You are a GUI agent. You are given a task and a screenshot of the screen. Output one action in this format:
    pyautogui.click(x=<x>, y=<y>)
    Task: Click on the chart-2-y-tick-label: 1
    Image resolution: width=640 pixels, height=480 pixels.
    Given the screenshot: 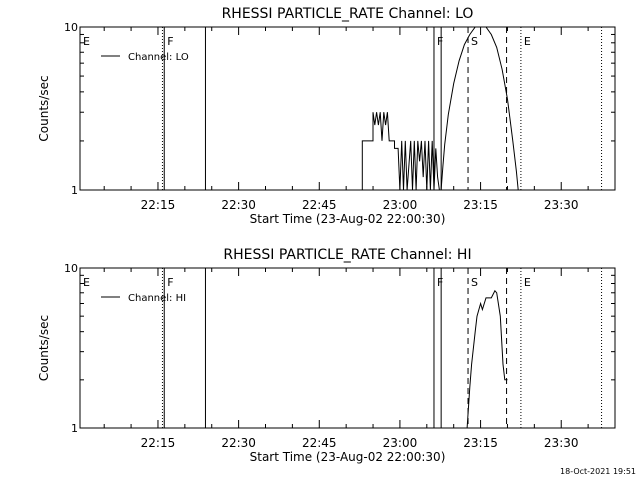 What is the action you would take?
    pyautogui.click(x=74, y=428)
    